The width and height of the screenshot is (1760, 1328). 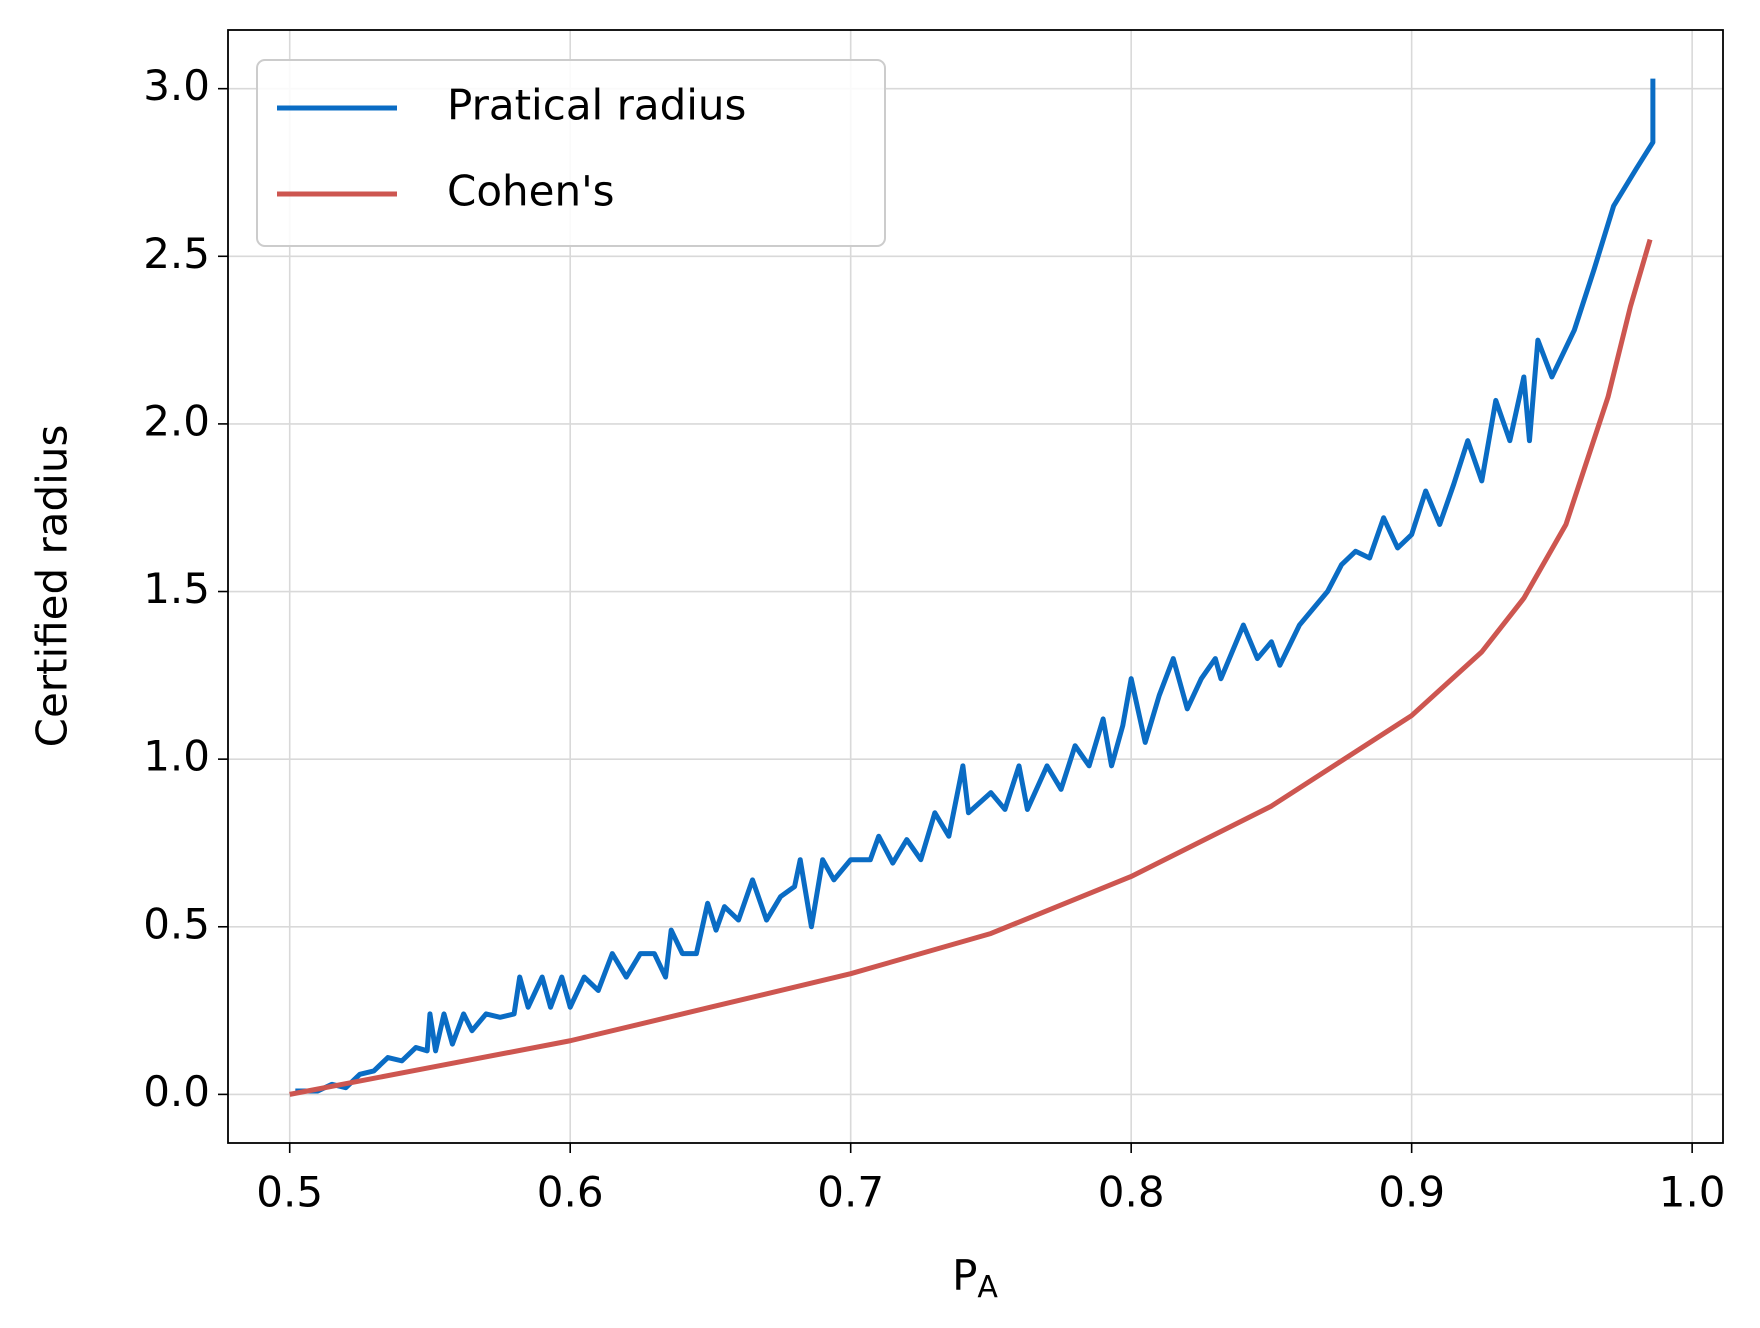 I want to click on x-tick-label: 0.6, so click(x=570, y=1192).